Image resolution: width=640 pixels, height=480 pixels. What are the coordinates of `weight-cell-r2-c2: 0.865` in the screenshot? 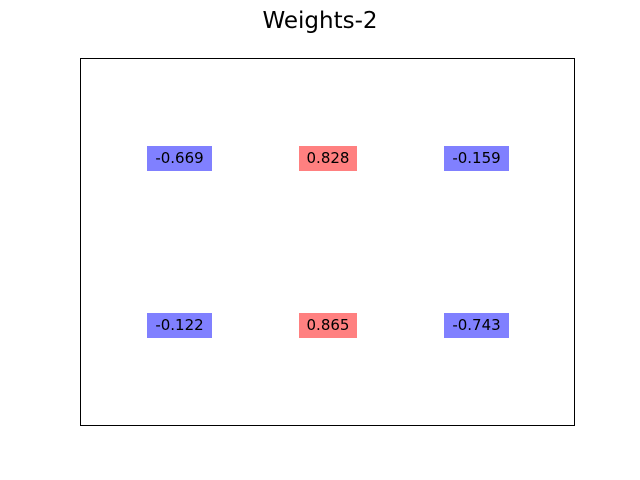 It's located at (328, 325).